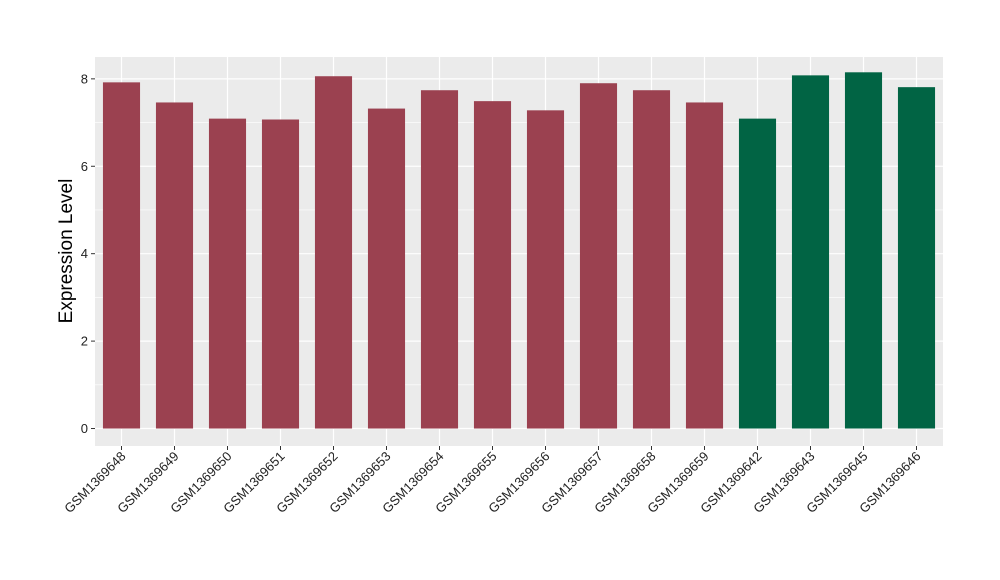  What do you see at coordinates (227, 273) in the screenshot?
I see `bar-GSM1369650` at bounding box center [227, 273].